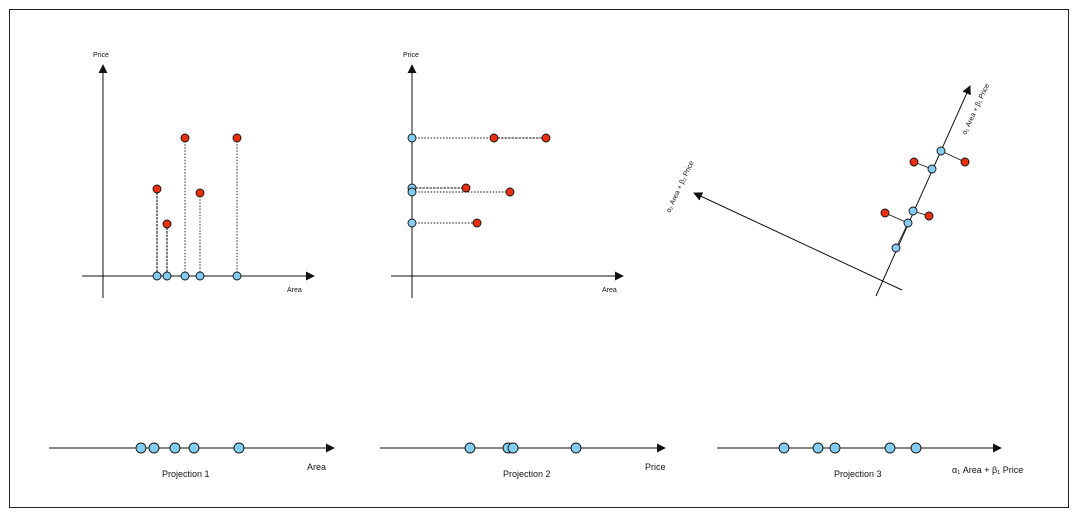 Image resolution: width=1079 pixels, height=523 pixels. Describe the element at coordinates (902, 235) in the screenshot. I see `panel3-projection-line` at that location.